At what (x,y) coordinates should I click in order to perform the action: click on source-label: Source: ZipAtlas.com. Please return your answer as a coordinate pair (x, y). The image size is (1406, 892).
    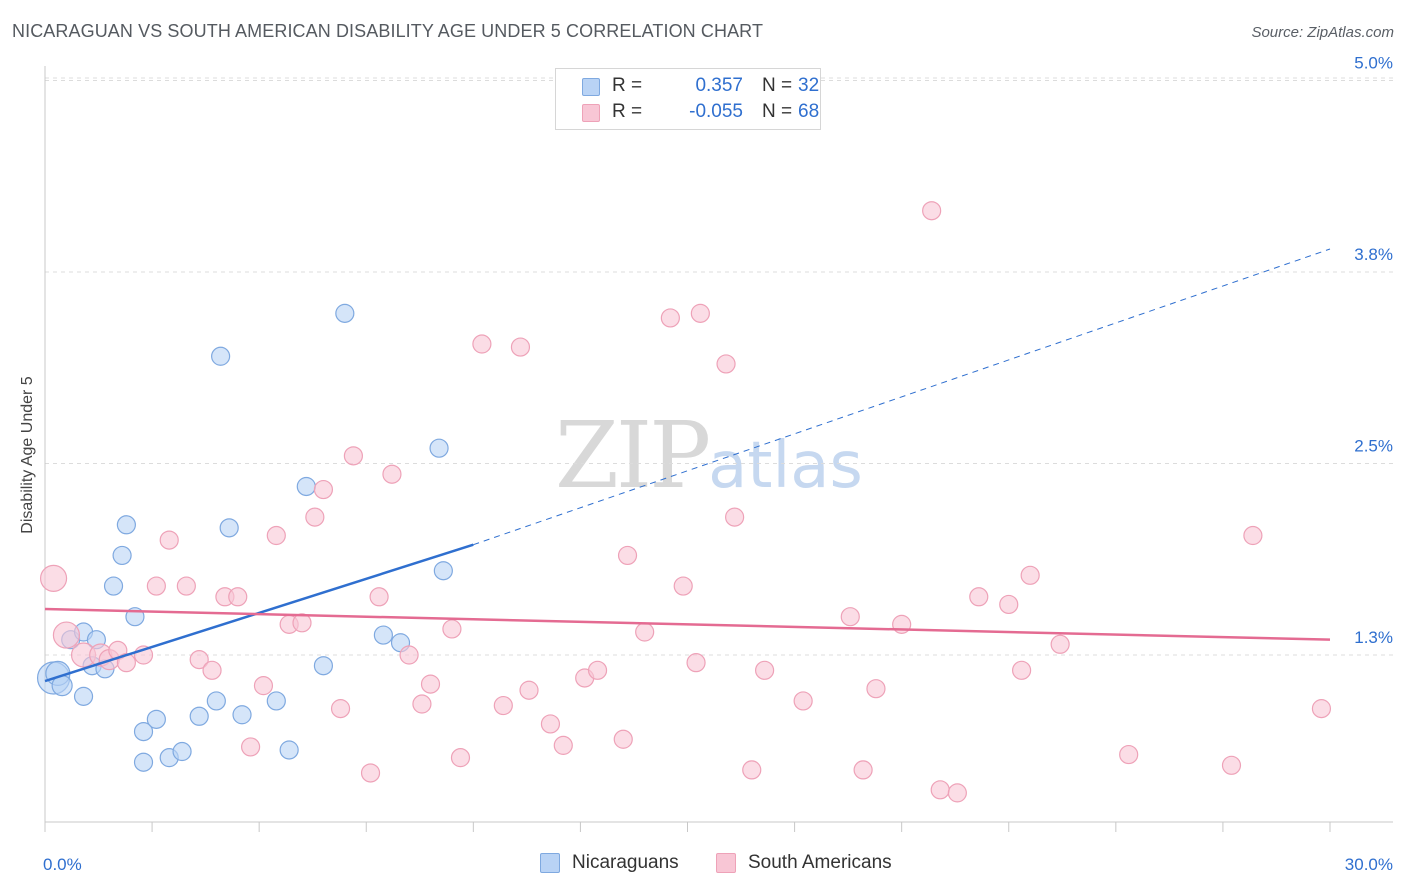
    Looking at the image, I should click on (1322, 32).